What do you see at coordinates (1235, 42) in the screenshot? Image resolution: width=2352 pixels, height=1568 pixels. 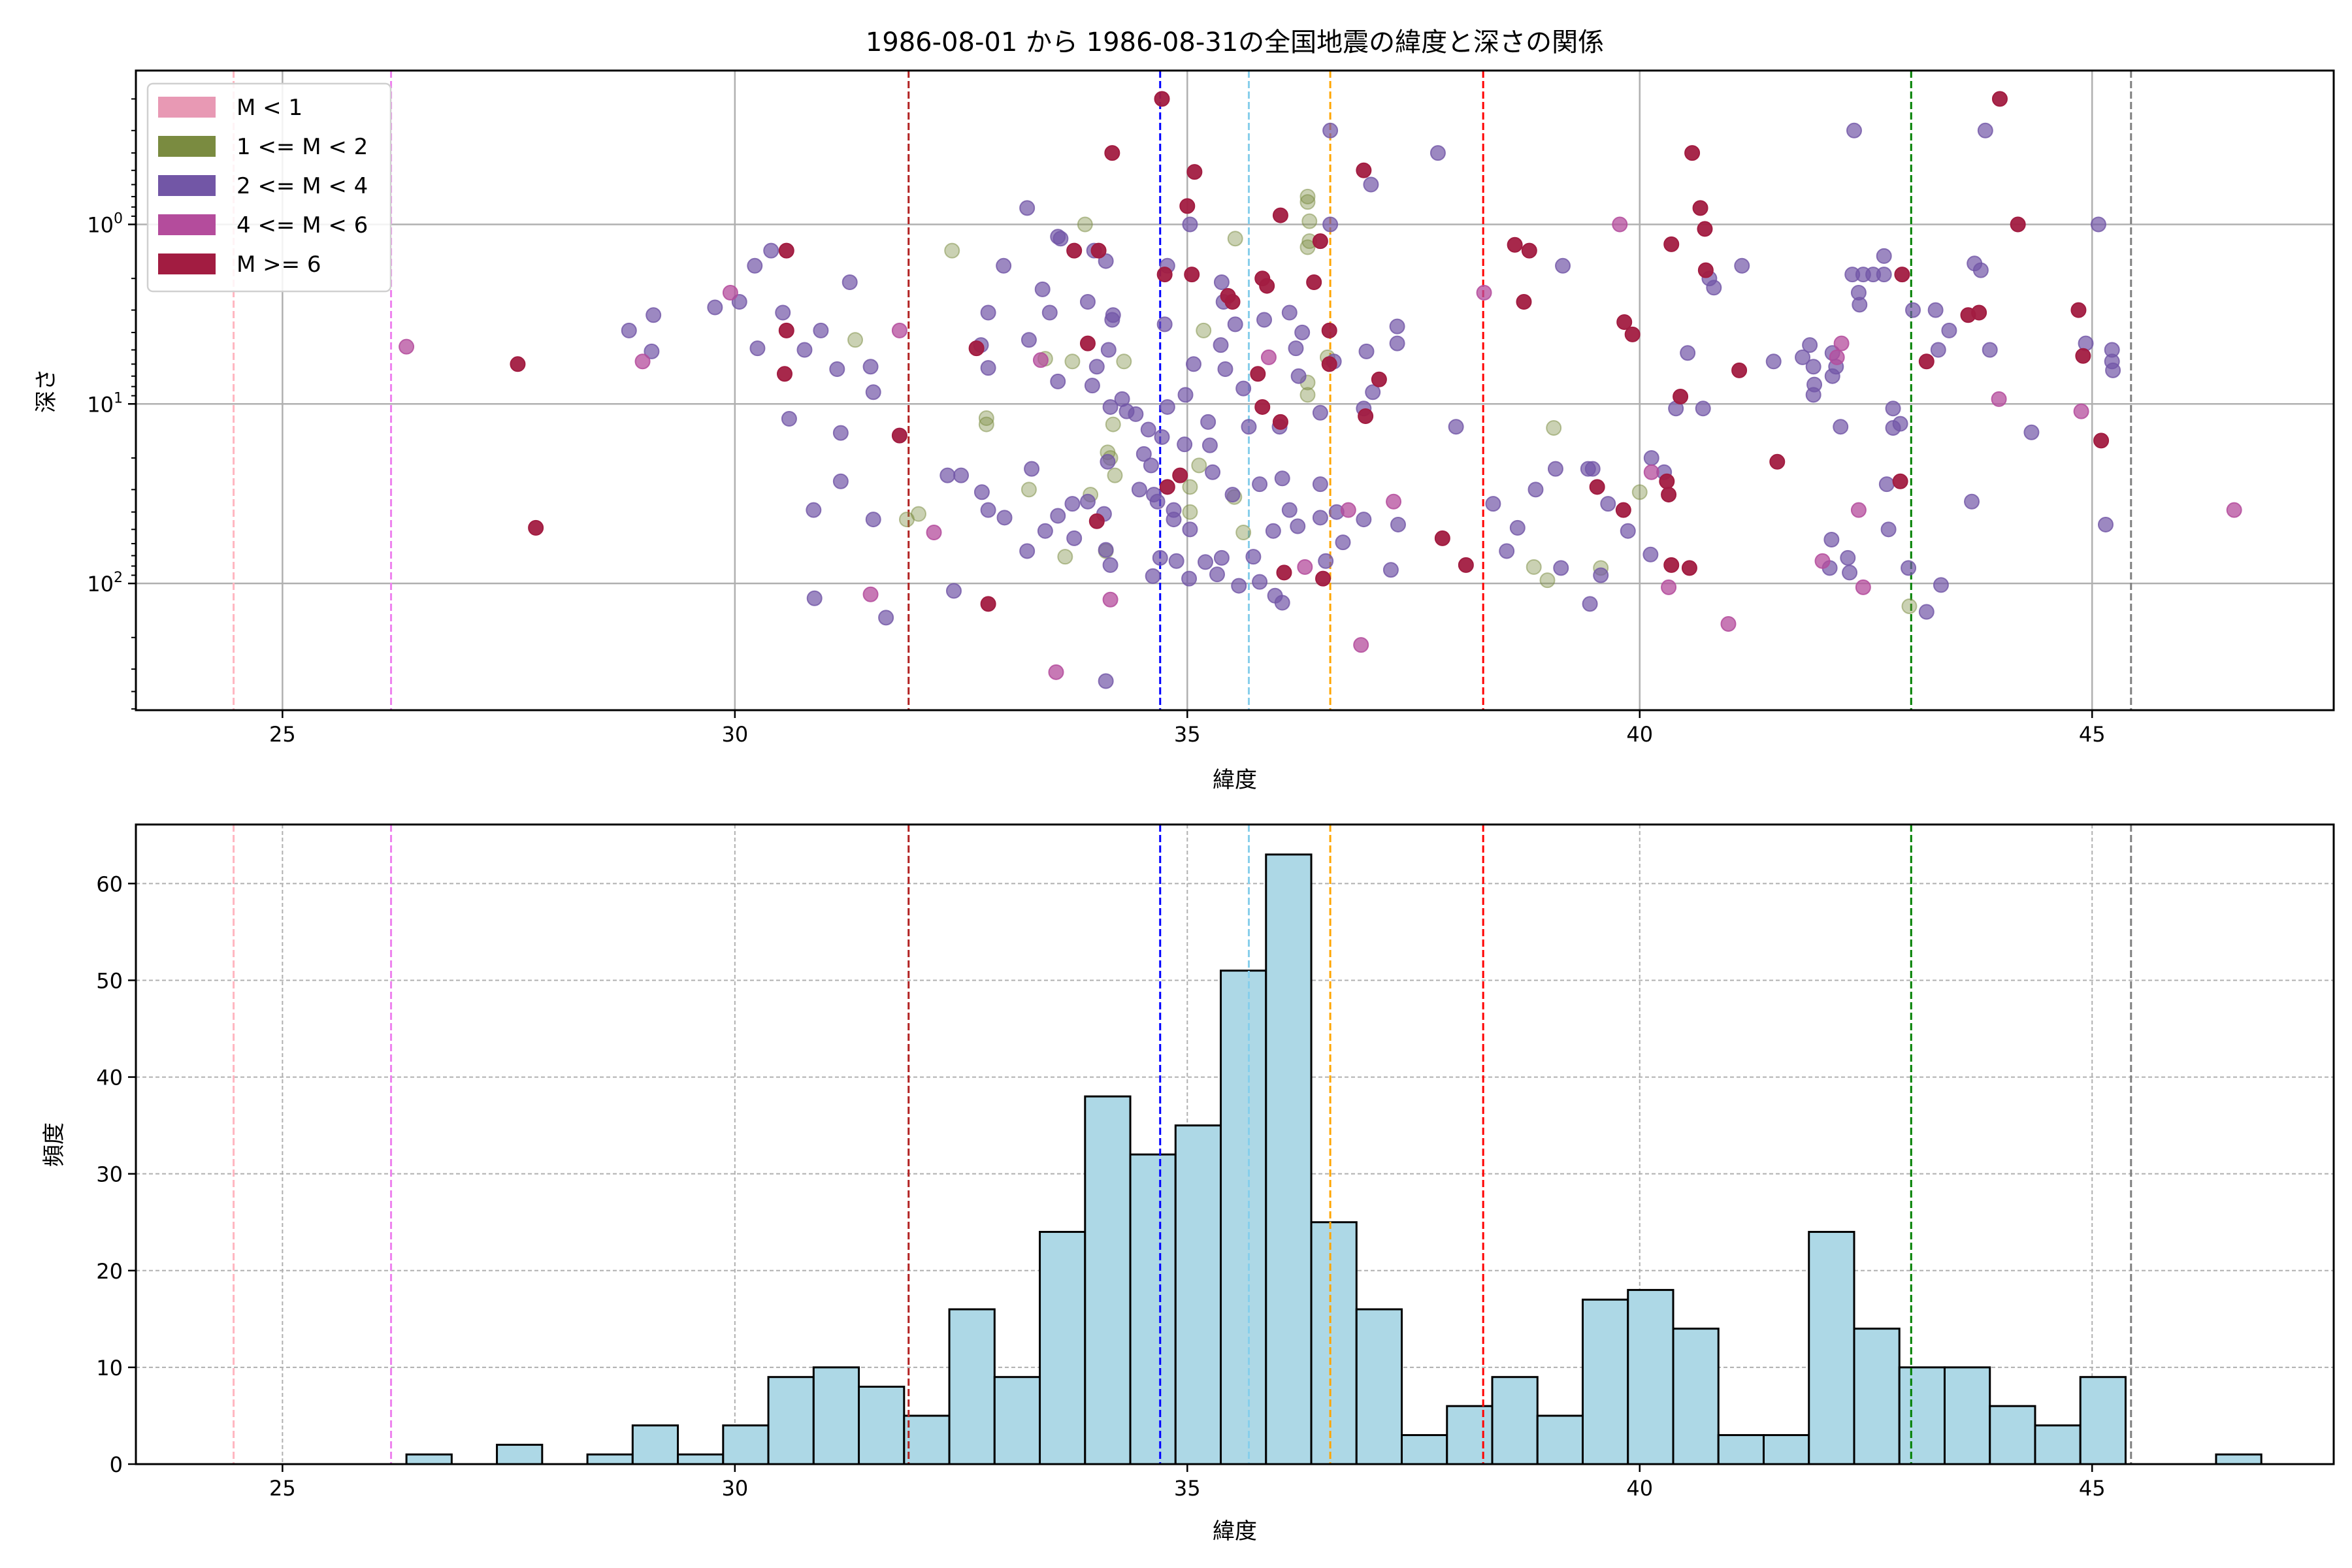 I see `chart-title: 1986-08-01 から 1986-08-31の全国地震の緯度と深さの関係` at bounding box center [1235, 42].